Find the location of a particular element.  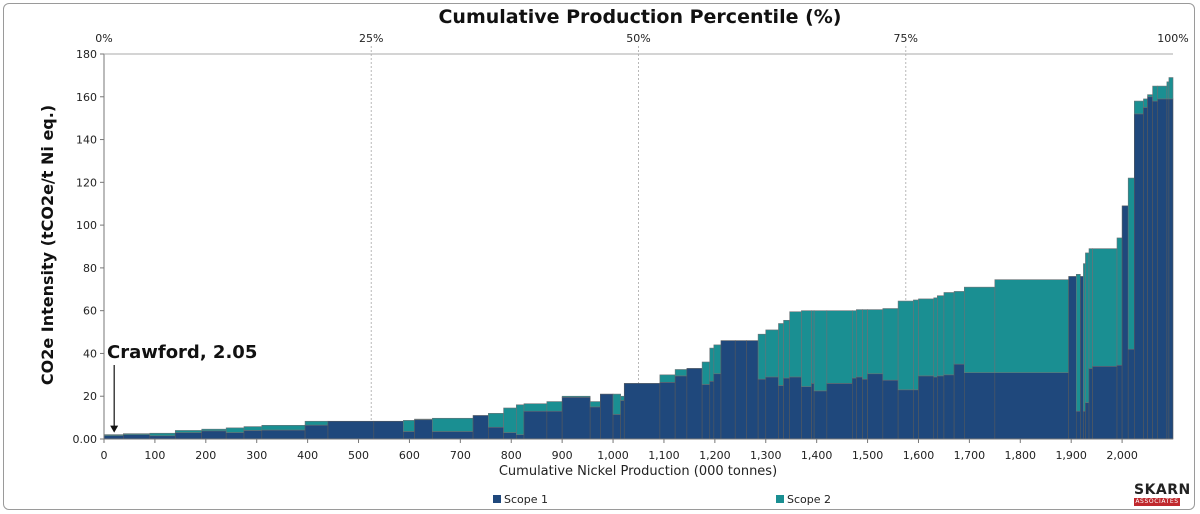

y-axis-label: CO2e Intensity (tCO2e/t Ni eq.) is located at coordinates (47, 245).